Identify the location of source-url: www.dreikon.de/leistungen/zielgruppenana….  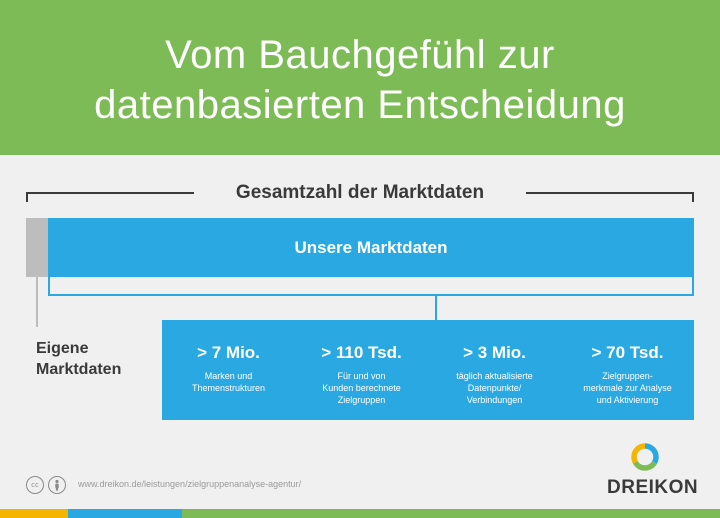
(190, 484).